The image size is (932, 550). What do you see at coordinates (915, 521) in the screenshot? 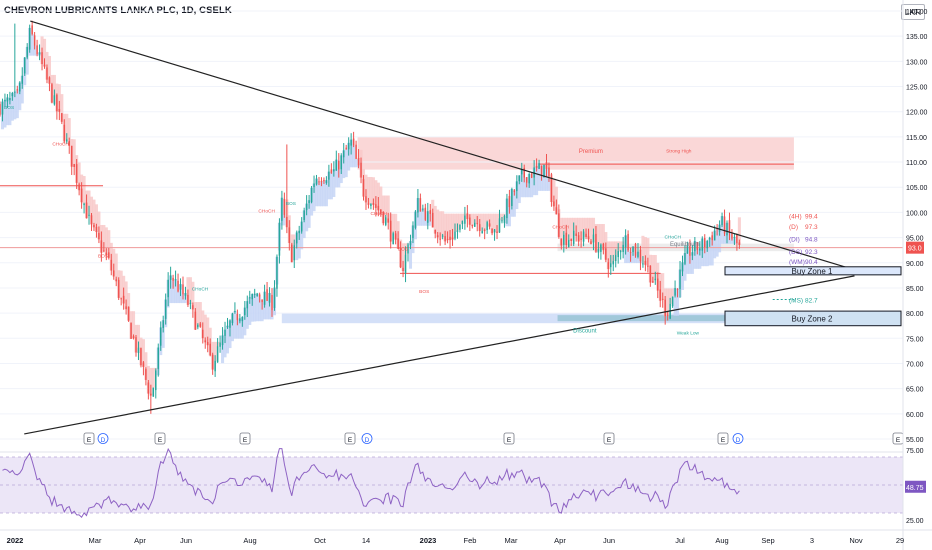
I see `rsi-tick: 25.00` at bounding box center [915, 521].